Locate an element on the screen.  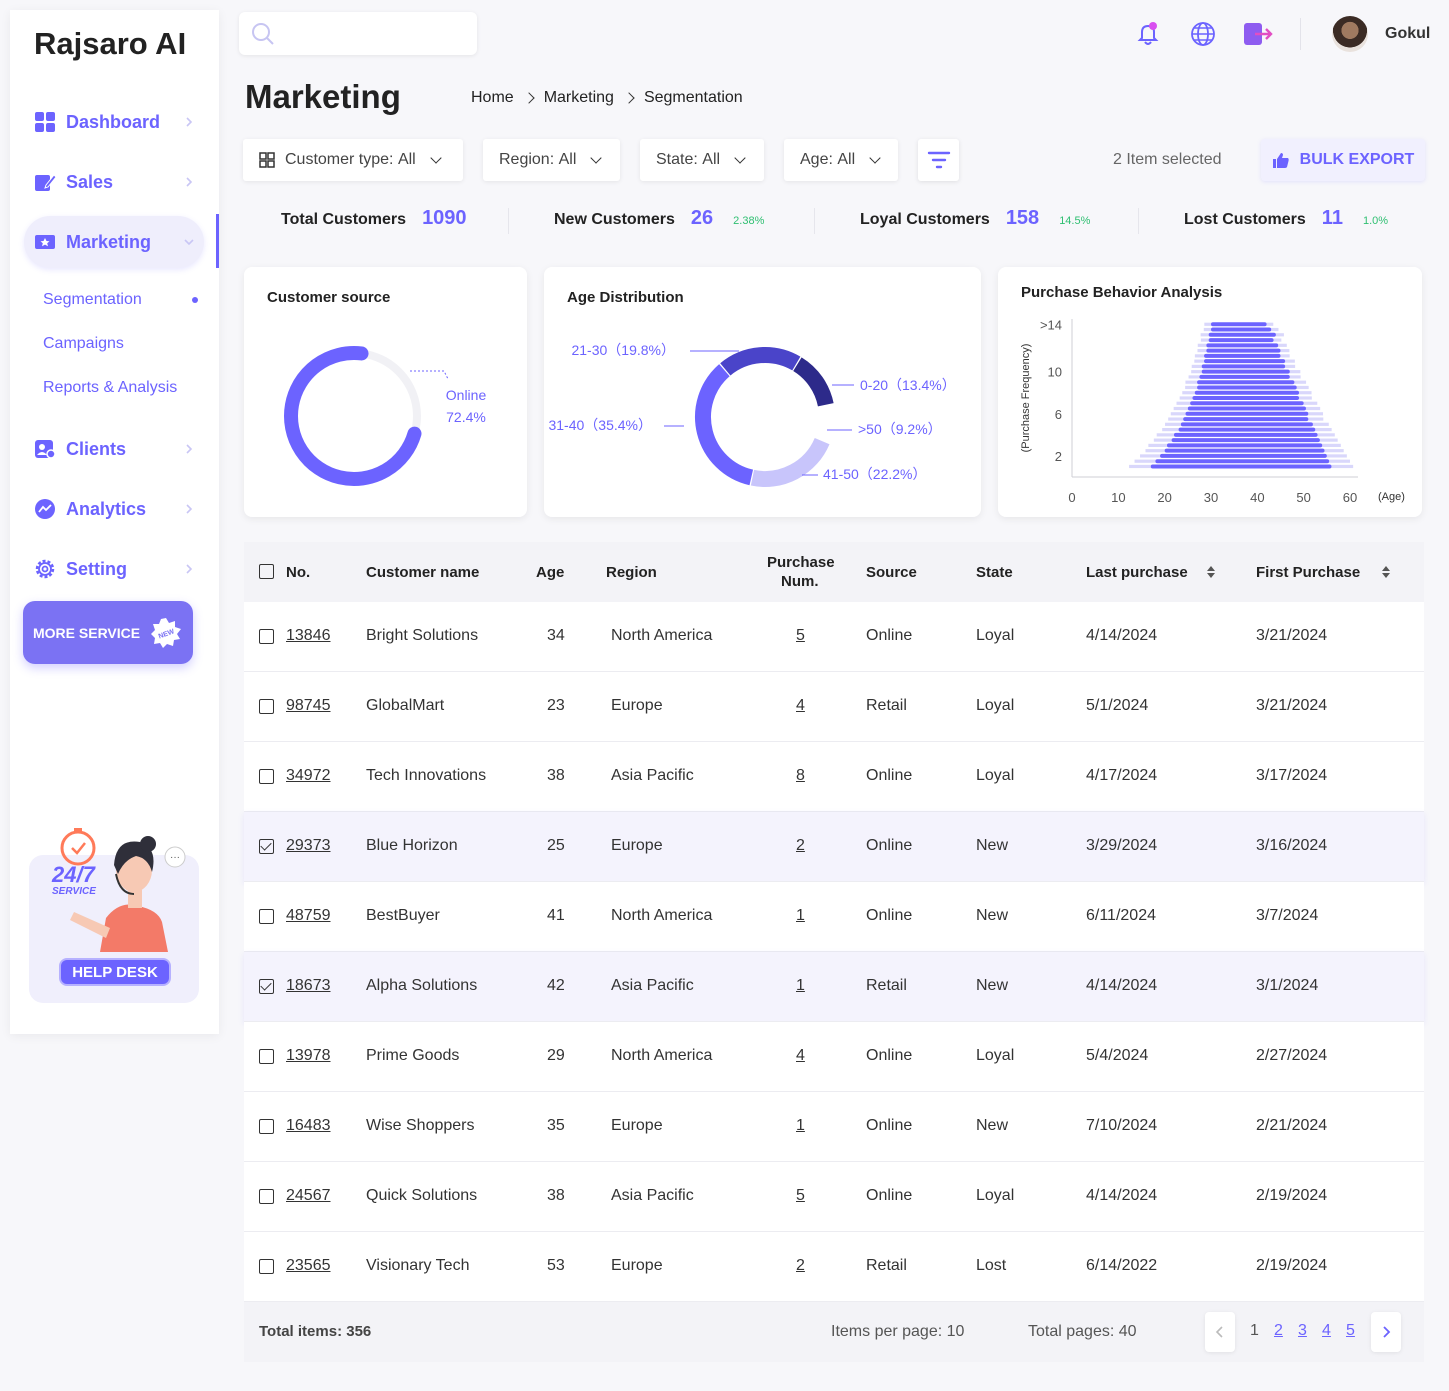
cell-state: New is located at coordinates (992, 845).